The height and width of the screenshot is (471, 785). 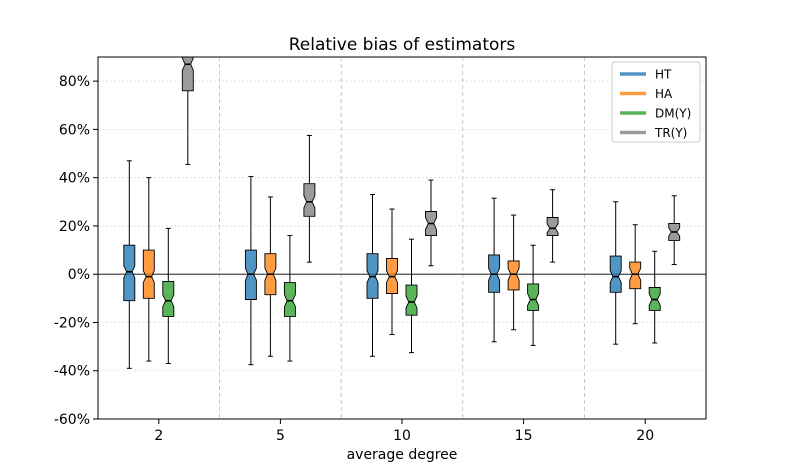 I want to click on legend: HT HA DM(Y) TR(Y), so click(x=656, y=102).